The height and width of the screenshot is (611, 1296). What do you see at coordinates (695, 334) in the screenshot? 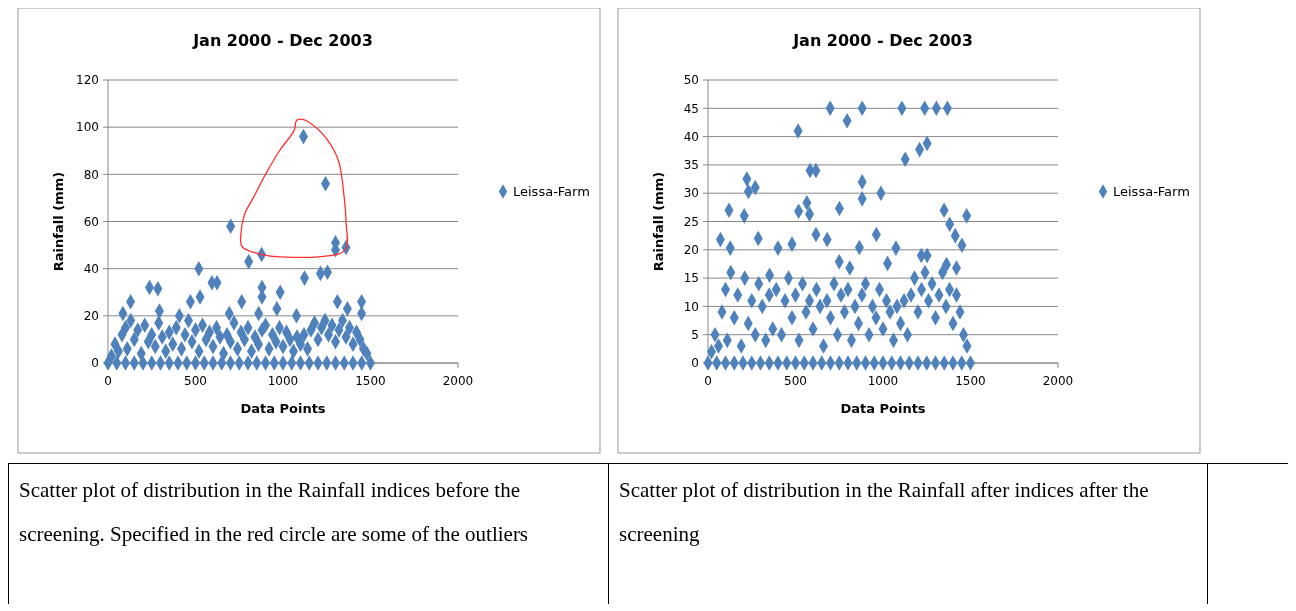
I see `y-tick-label: 5` at bounding box center [695, 334].